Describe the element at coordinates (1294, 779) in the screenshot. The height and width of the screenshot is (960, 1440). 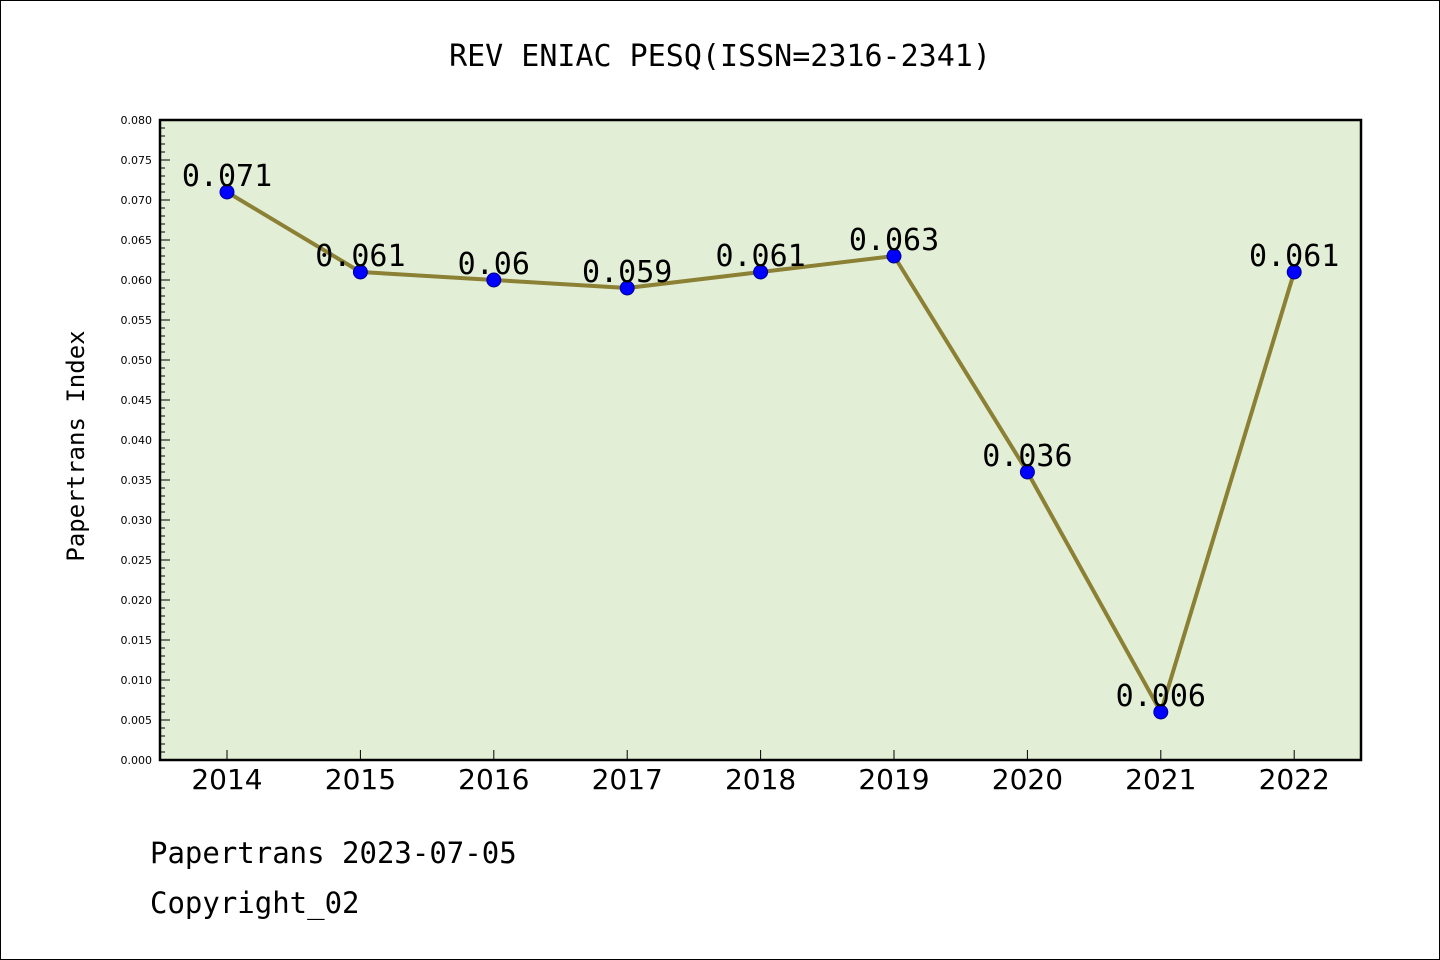
I see `x-tick-label: 2022` at that location.